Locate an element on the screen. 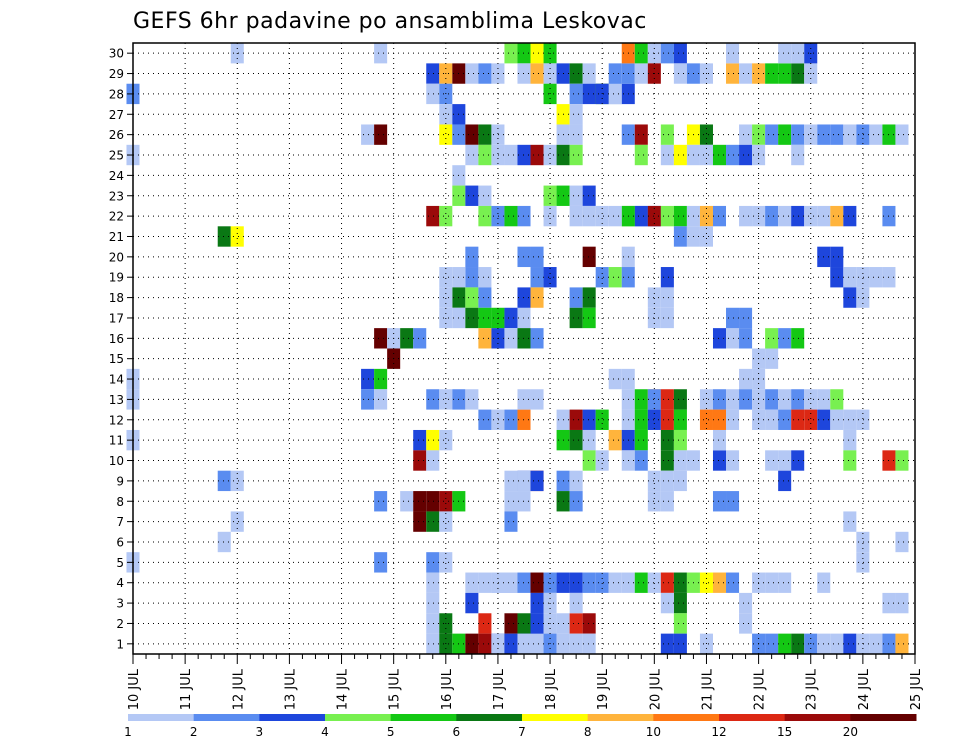 Image resolution: width=960 pixels, height=746 pixels. colorbar: 1 2 3 4 5 6 7 8 10 12 15 20 is located at coordinates (520, 726).